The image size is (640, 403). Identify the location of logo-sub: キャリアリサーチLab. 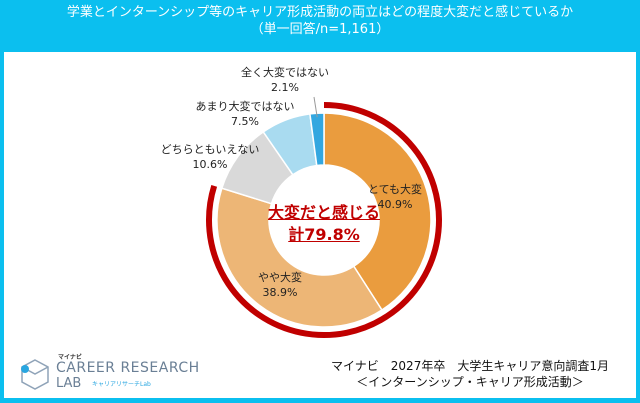
(121, 384).